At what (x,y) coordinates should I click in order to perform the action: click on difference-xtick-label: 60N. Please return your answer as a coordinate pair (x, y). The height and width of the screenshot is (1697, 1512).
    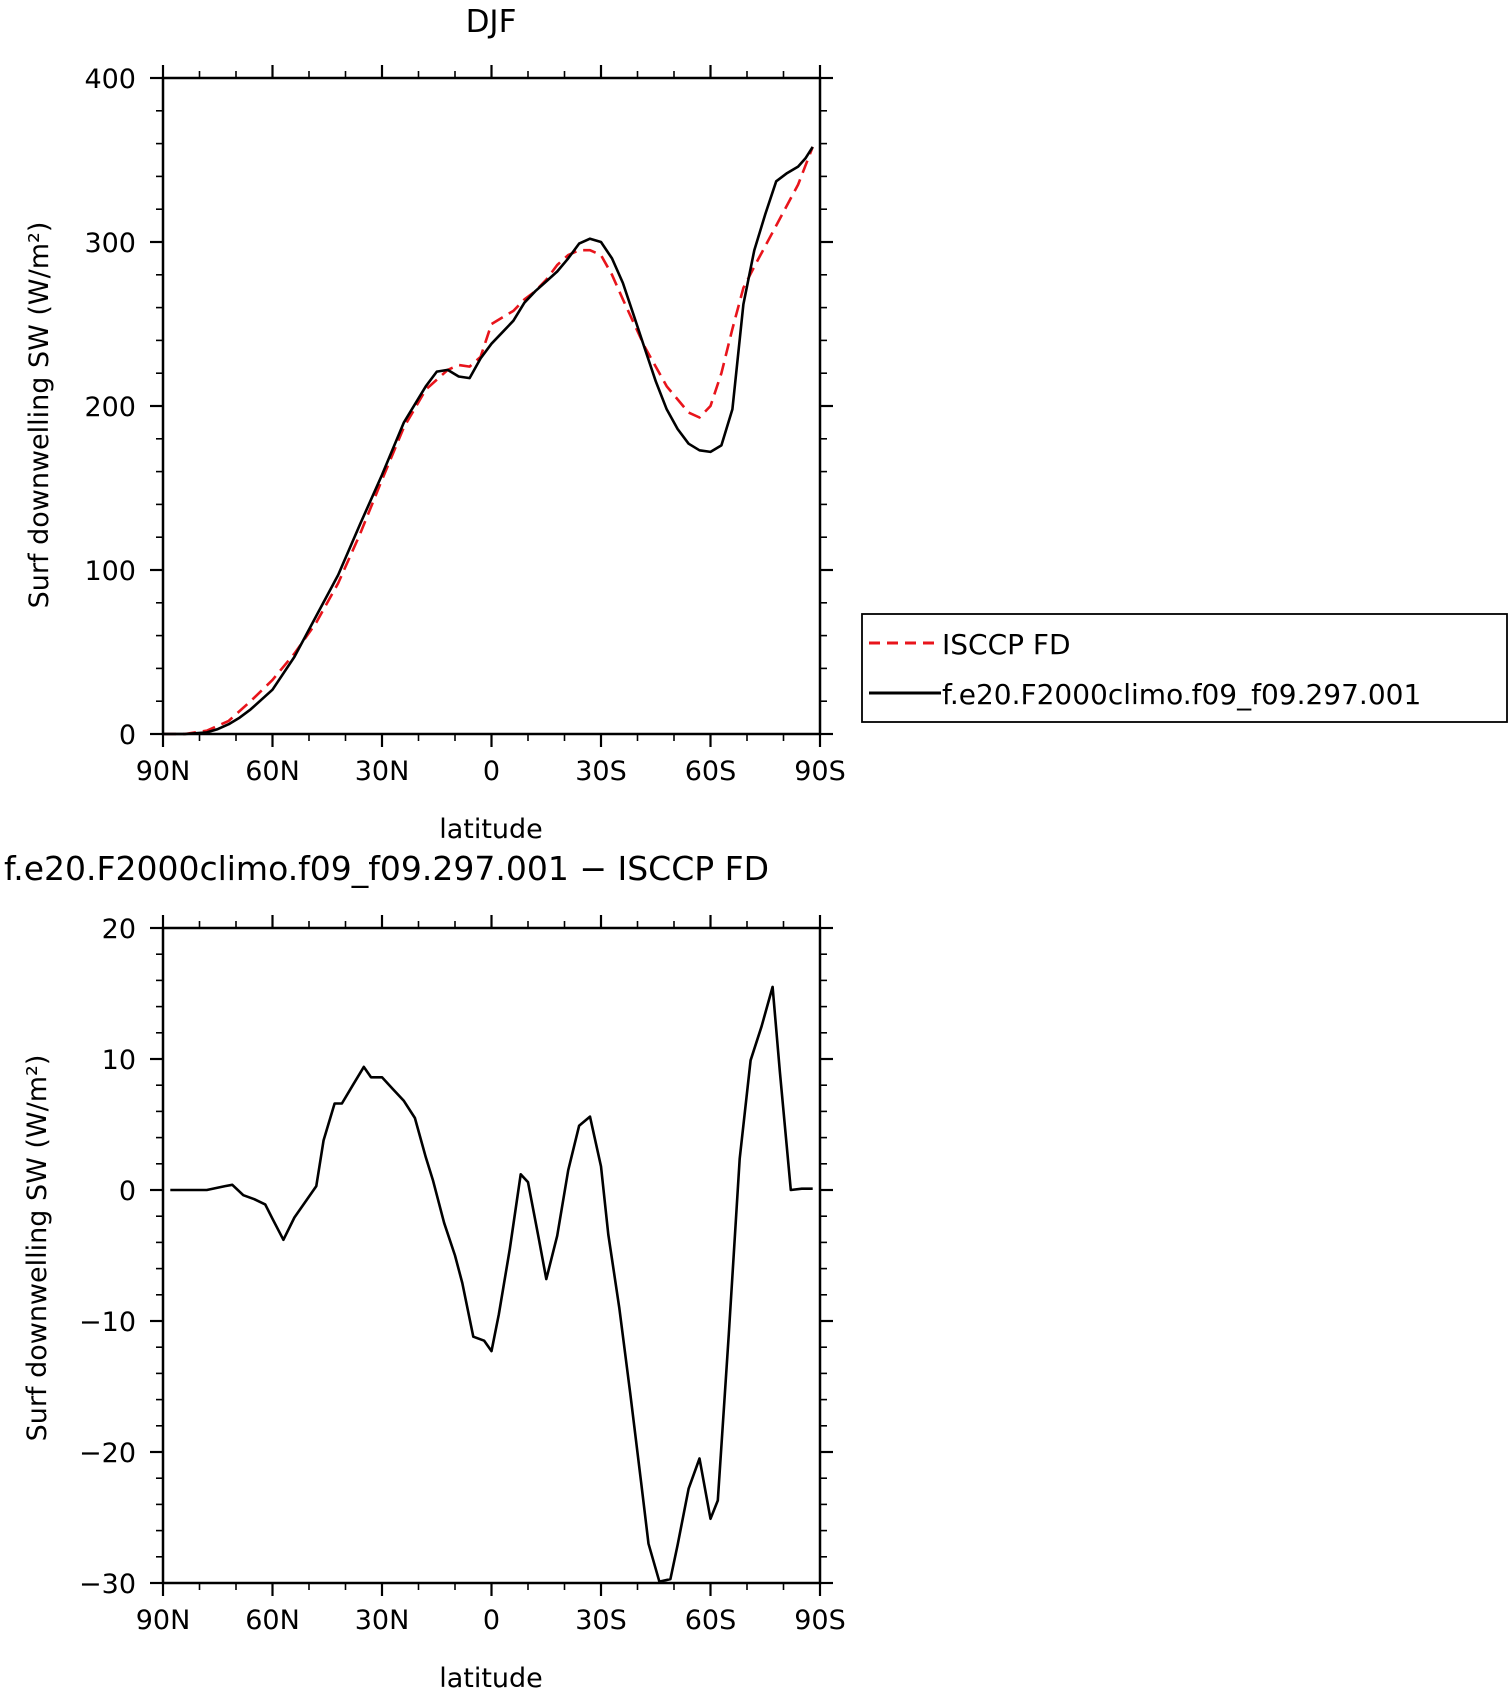
    Looking at the image, I should click on (272, 1620).